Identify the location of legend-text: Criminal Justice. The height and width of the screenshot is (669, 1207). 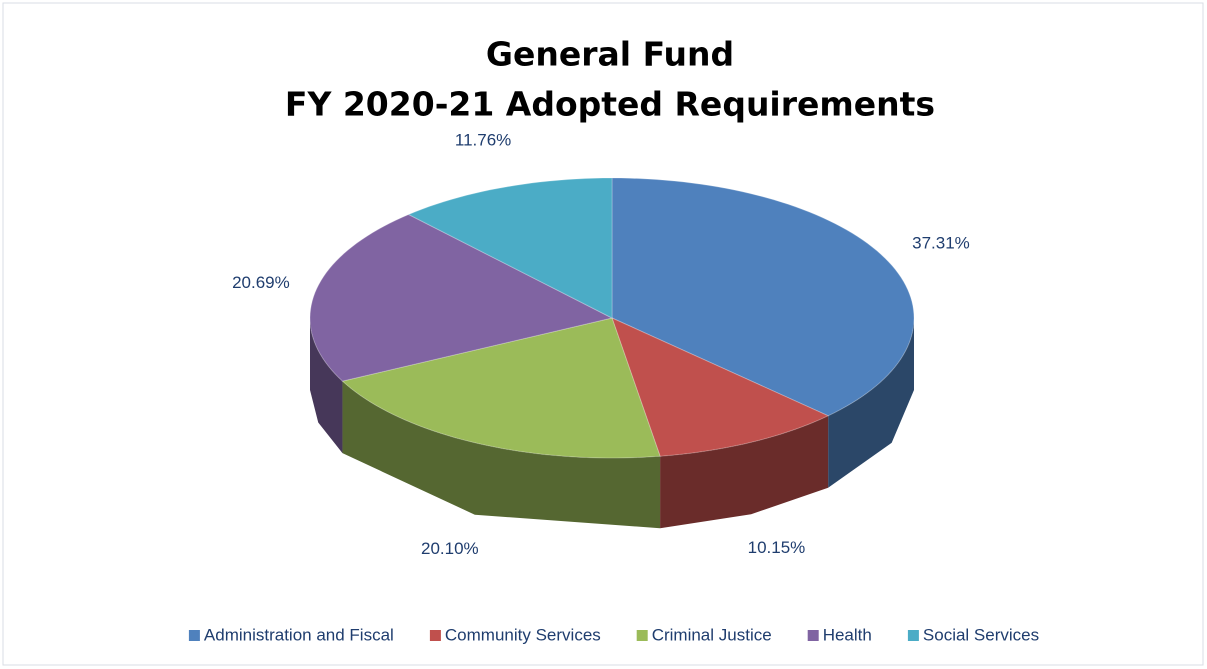
(712, 634).